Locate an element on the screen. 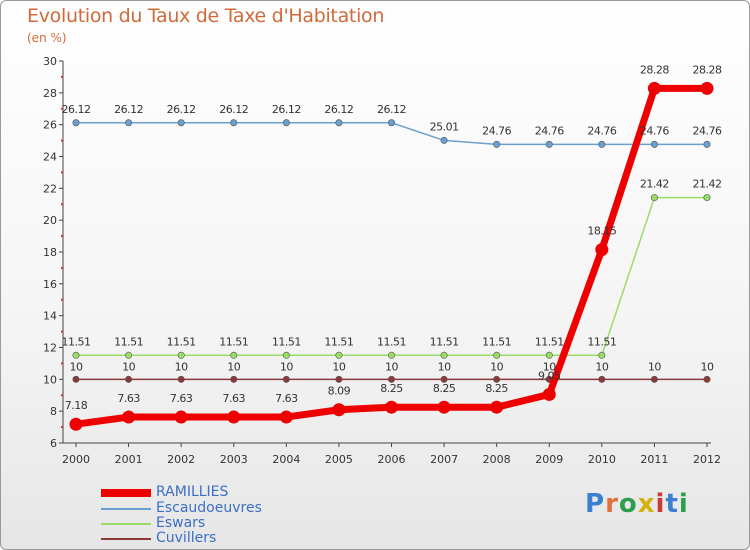 The image size is (750, 550). legend-label-escaudoeuvres: Escaudoeuvres is located at coordinates (209, 508).